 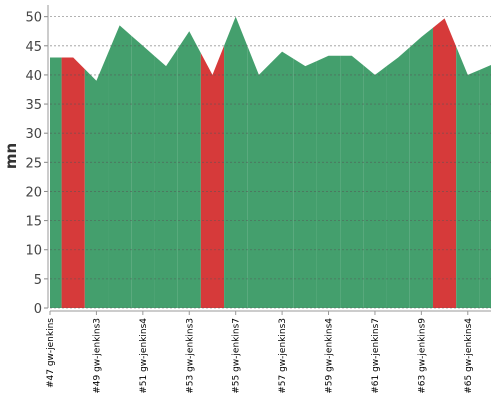 I want to click on y-tick-label: 5, so click(x=38, y=280).